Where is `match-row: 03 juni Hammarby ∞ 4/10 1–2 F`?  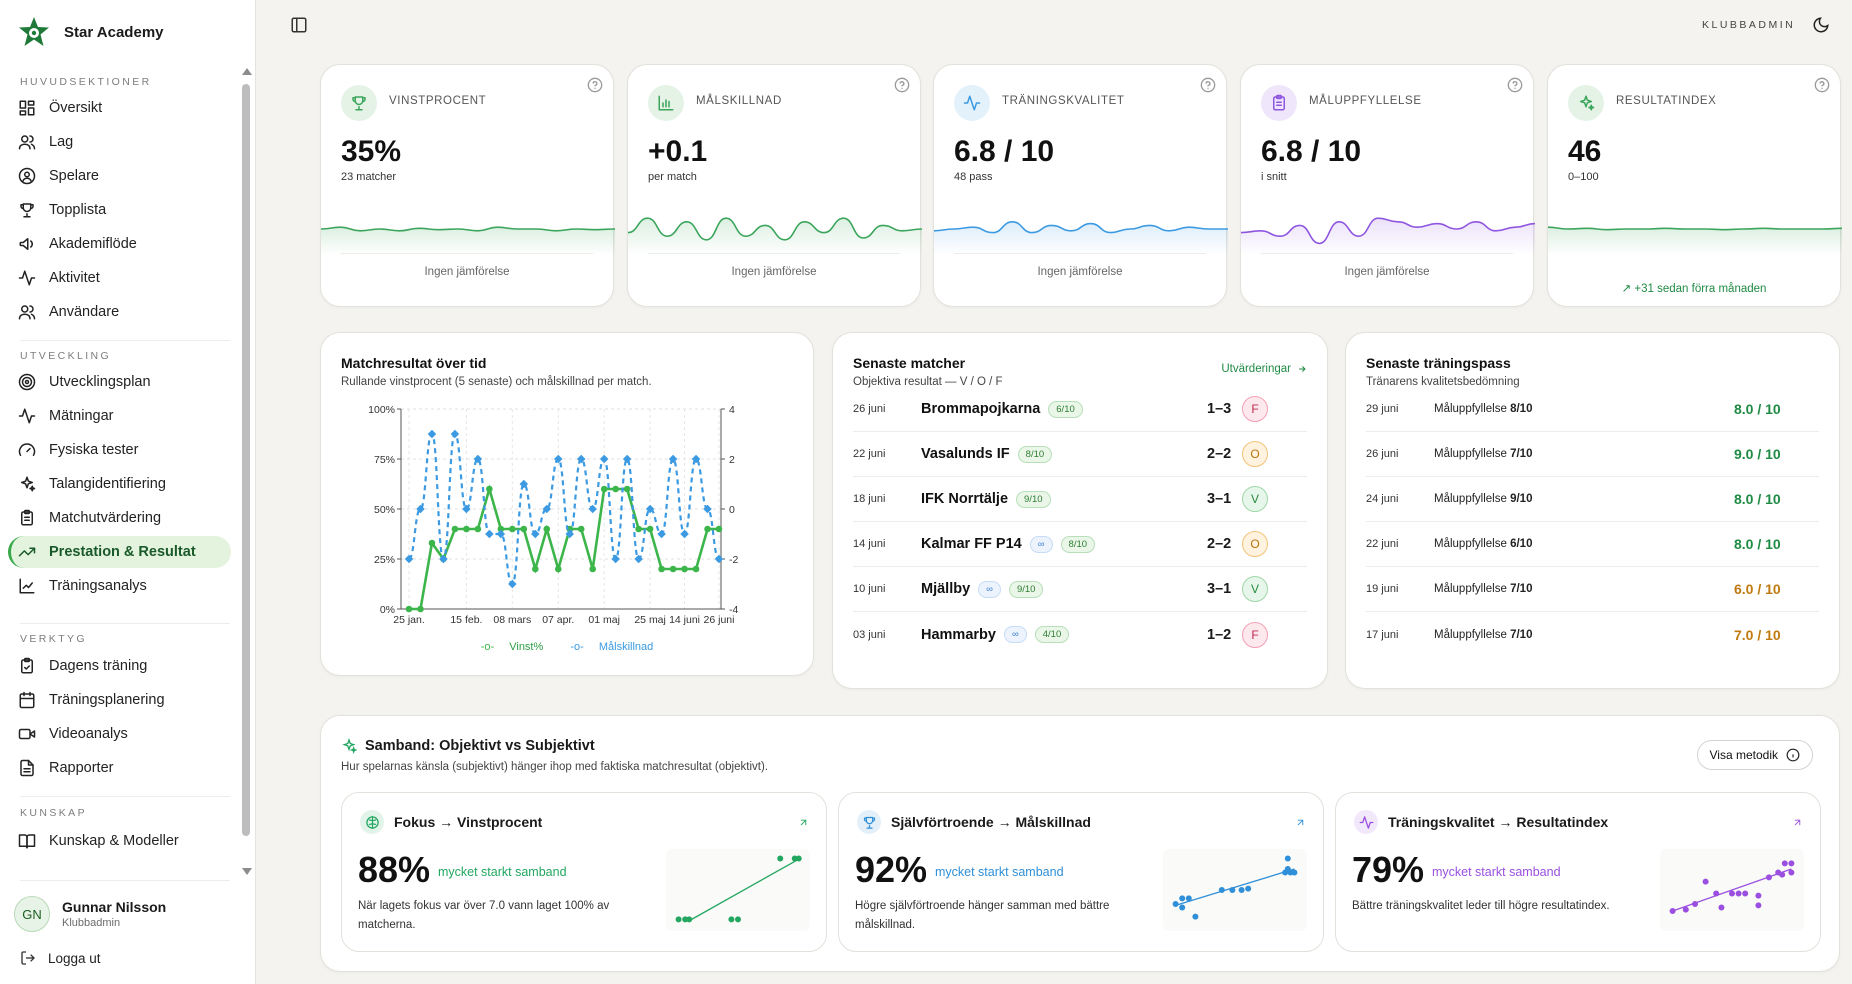 match-row: 03 juni Hammarby ∞ 4/10 1–2 F is located at coordinates (1080, 634).